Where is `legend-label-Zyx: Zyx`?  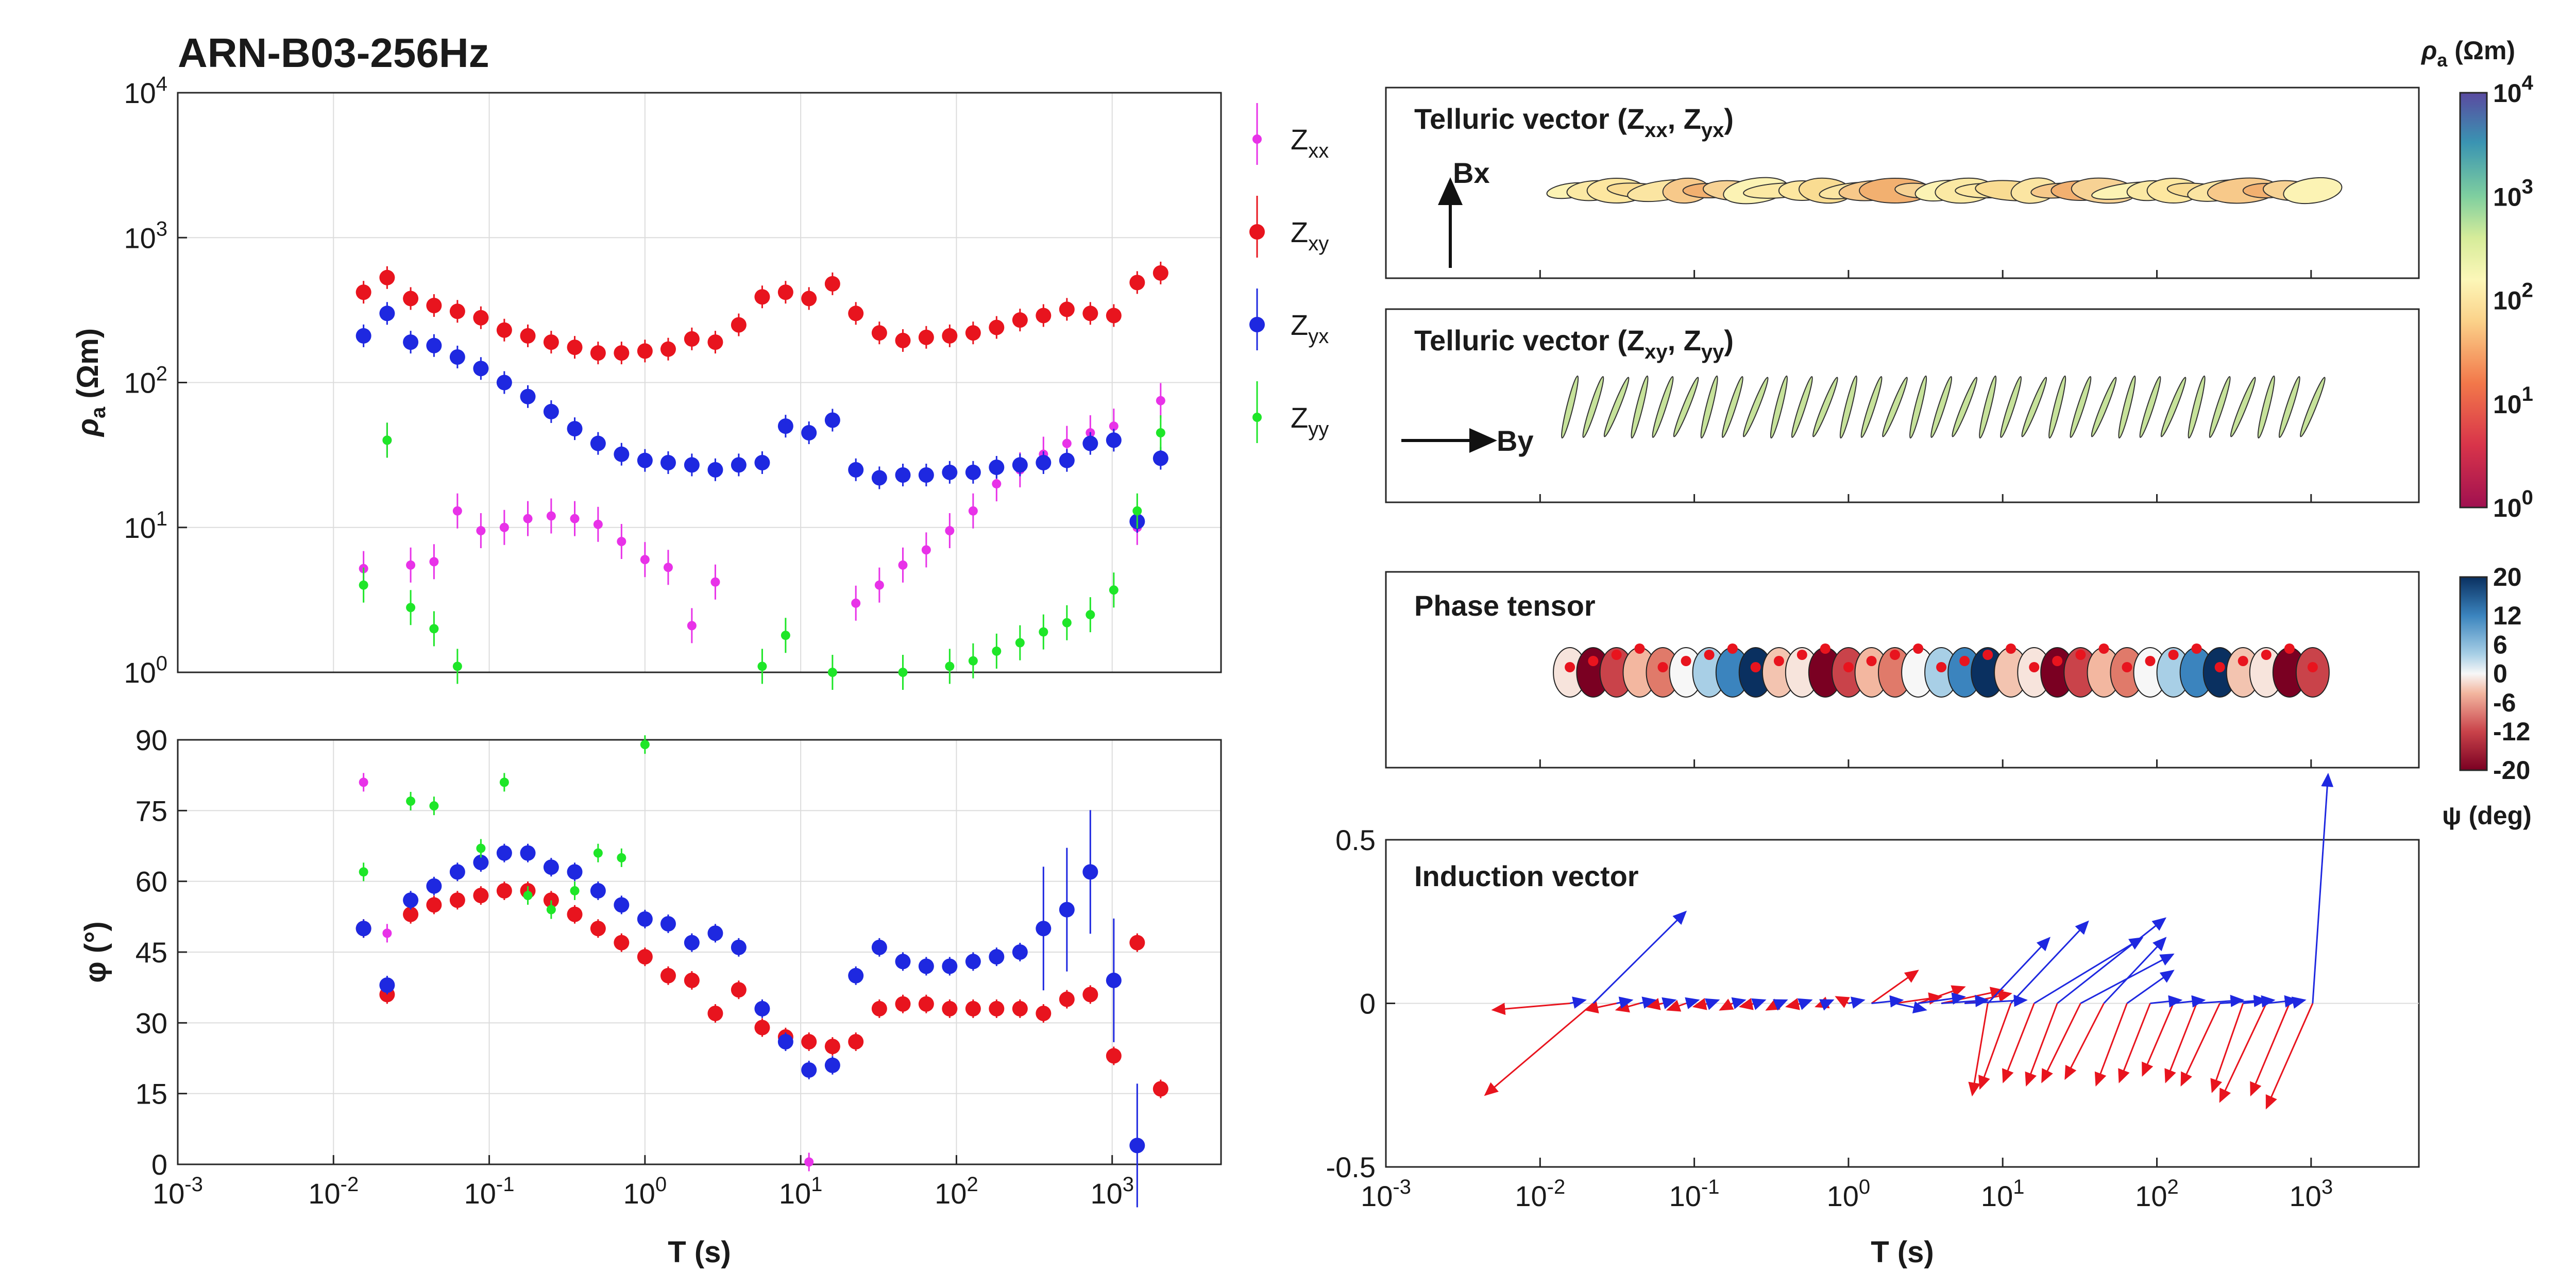 legend-label-Zyx: Zyx is located at coordinates (1310, 328).